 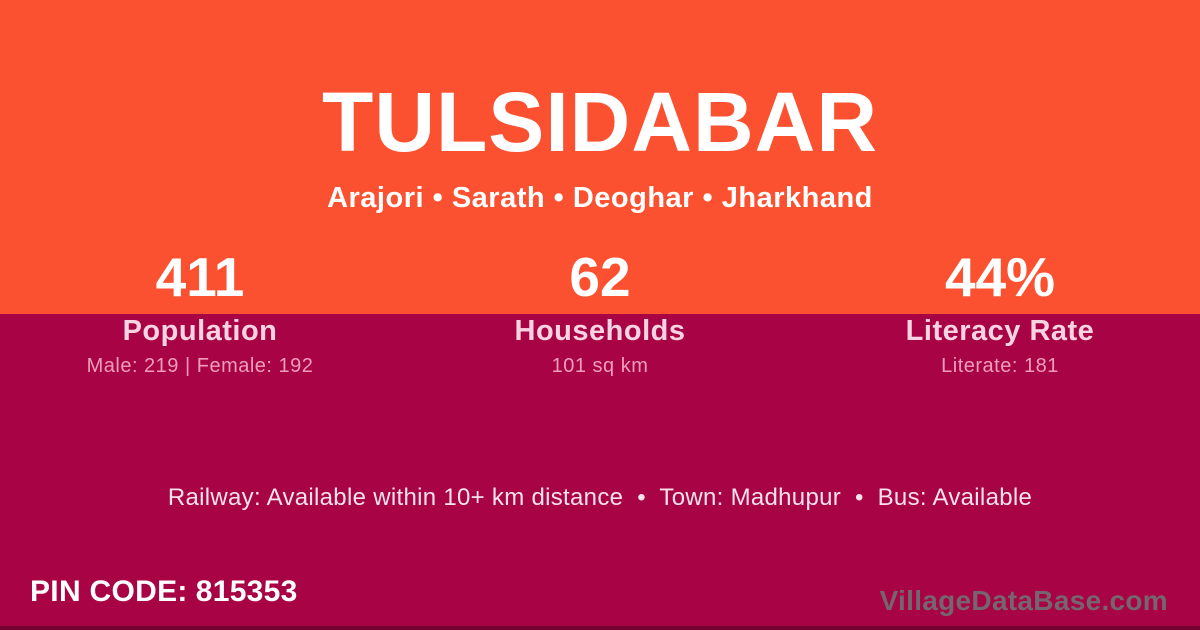 I want to click on location-breadcrumb: Arajori • Sarath • Deoghar • Jharkhand, so click(x=600, y=198).